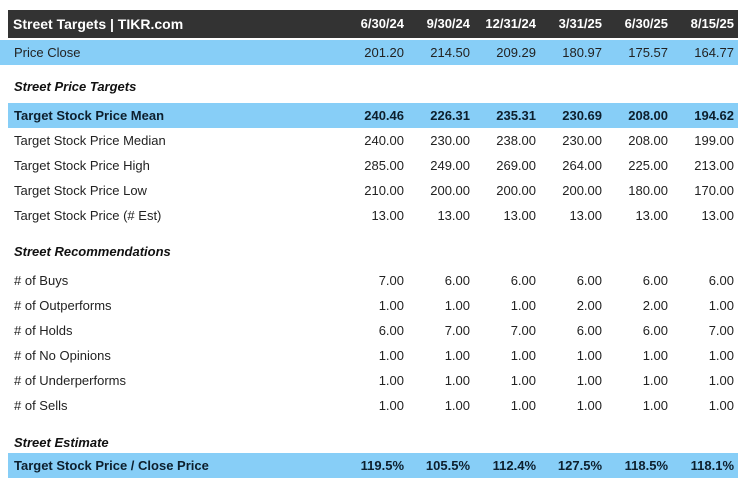 This screenshot has width=742, height=494. I want to click on cell-value: 240.46, so click(384, 115).